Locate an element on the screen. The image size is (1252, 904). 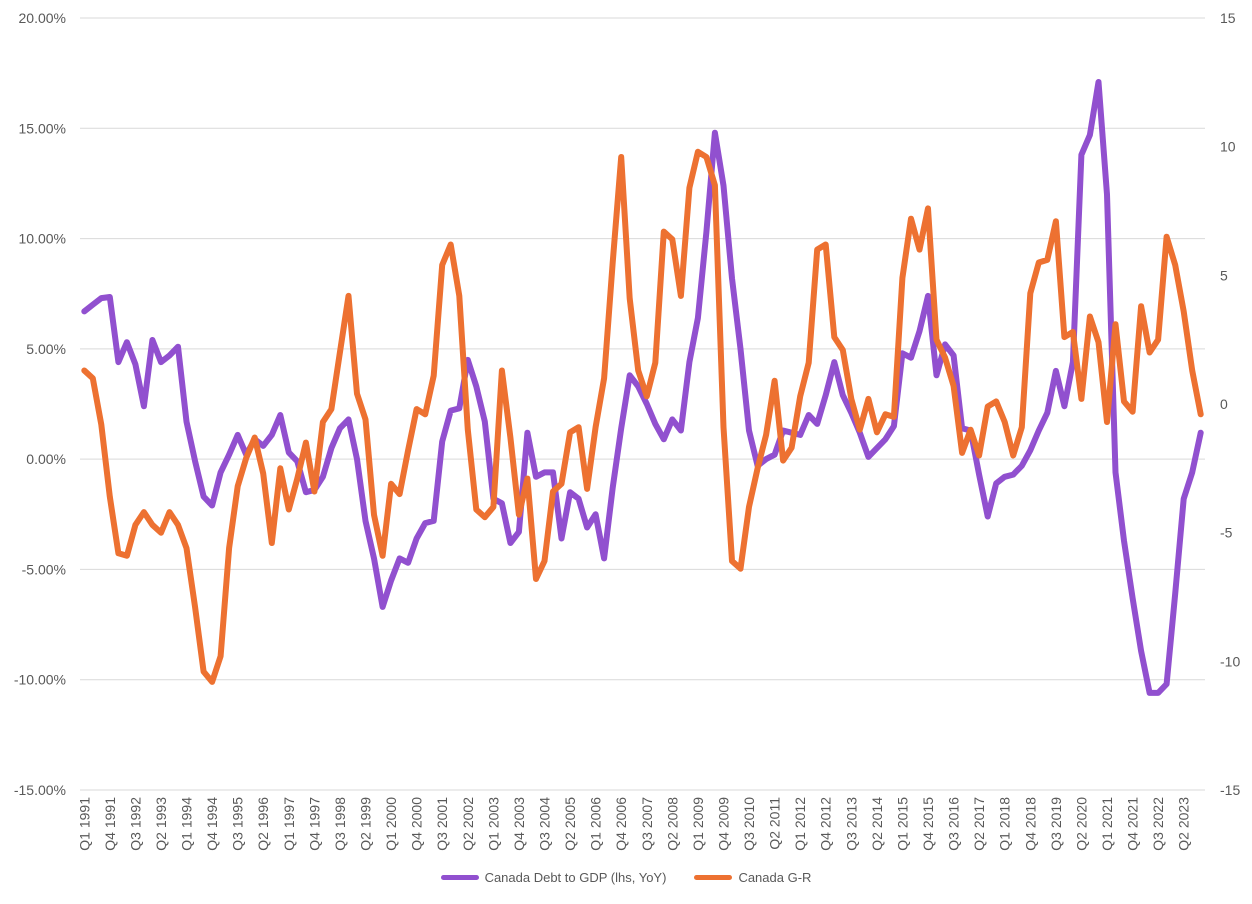
x-tick-label: Q1 1997 is located at coordinates (289, 824).